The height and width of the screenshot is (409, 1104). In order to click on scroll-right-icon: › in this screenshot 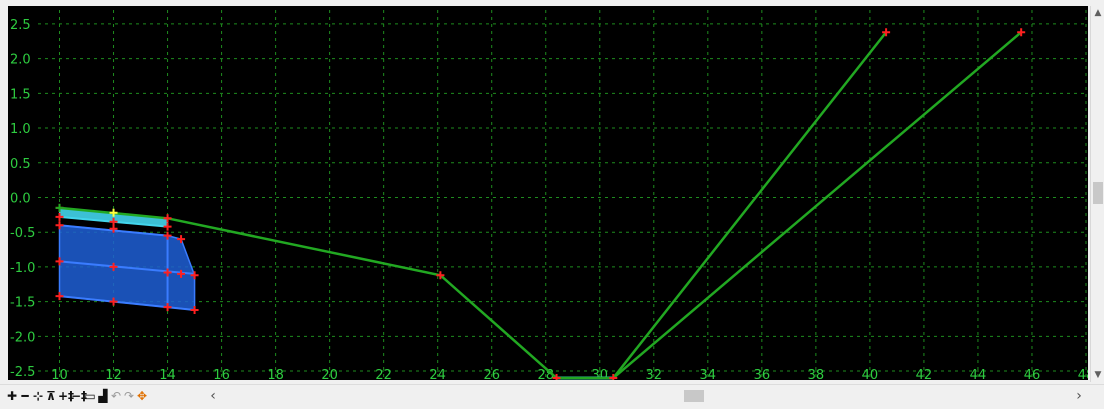, I will do `click(1079, 396)`.